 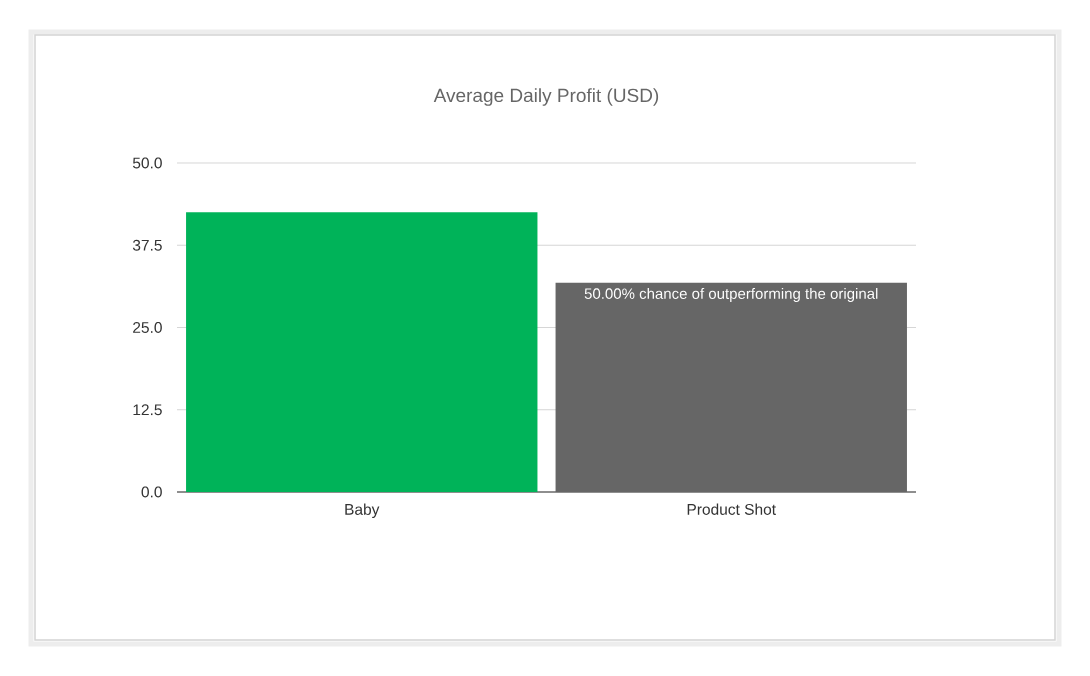 What do you see at coordinates (147, 163) in the screenshot?
I see `y-tick-label: 50.0` at bounding box center [147, 163].